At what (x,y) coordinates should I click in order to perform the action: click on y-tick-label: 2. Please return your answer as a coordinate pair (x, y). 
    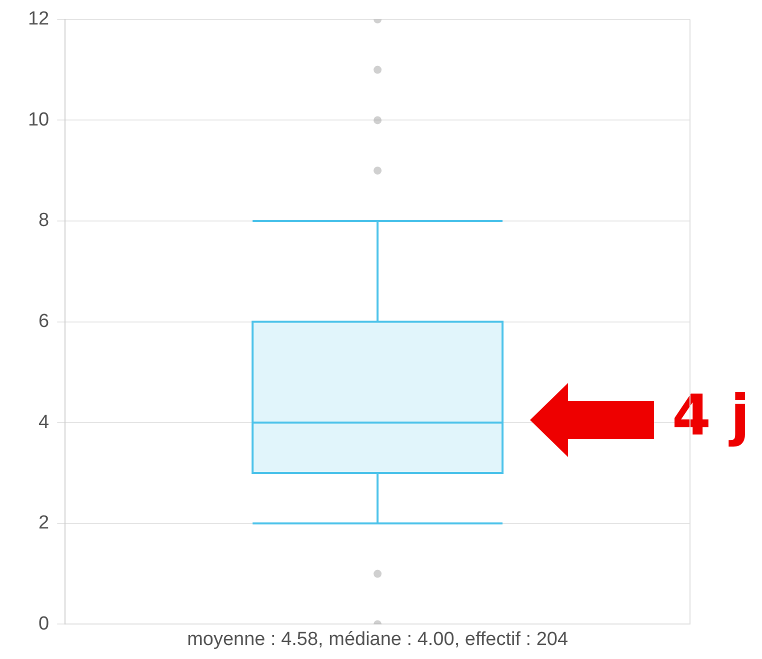
    Looking at the image, I should click on (44, 523).